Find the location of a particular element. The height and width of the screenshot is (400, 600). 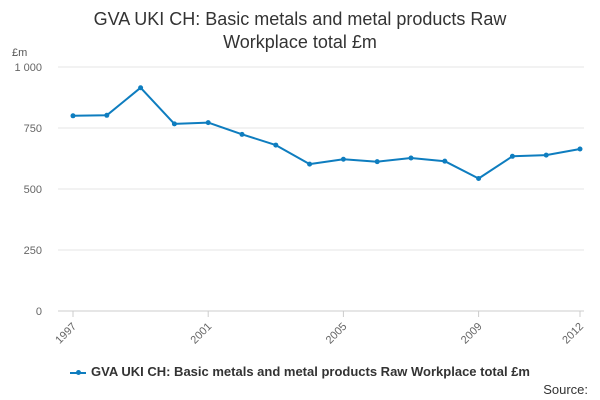

y-axis-label: £m is located at coordinates (19, 53).